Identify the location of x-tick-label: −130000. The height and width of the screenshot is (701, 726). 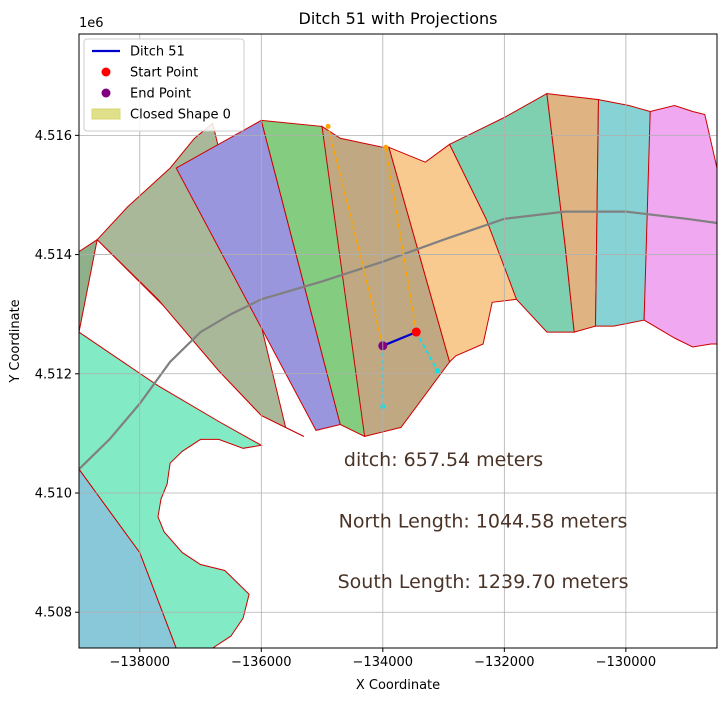
(626, 662).